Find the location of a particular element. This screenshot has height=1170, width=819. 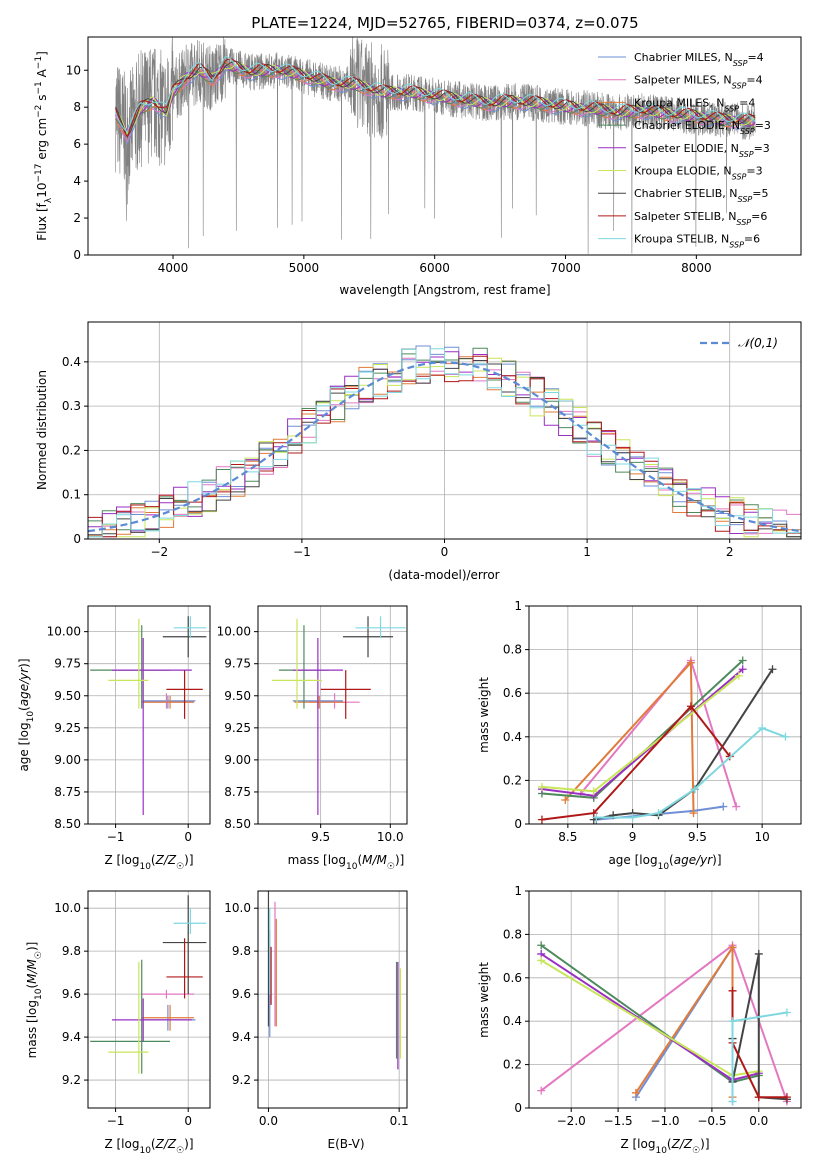

x-tick-label: 6000 is located at coordinates (434, 268).